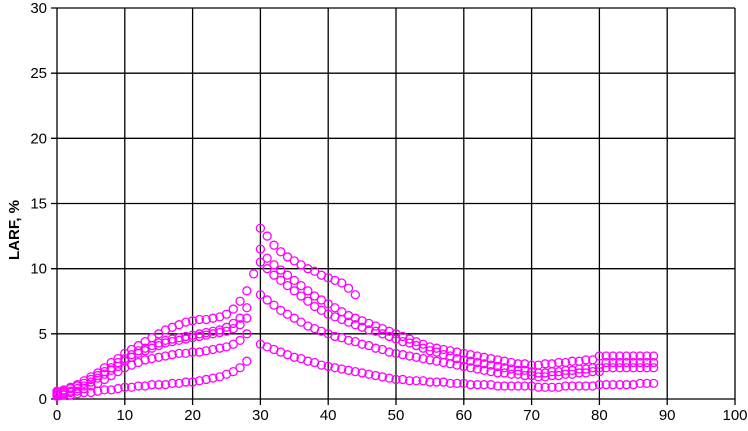 The height and width of the screenshot is (431, 748). Describe the element at coordinates (38, 269) in the screenshot. I see `y-tick-label: 10` at that location.